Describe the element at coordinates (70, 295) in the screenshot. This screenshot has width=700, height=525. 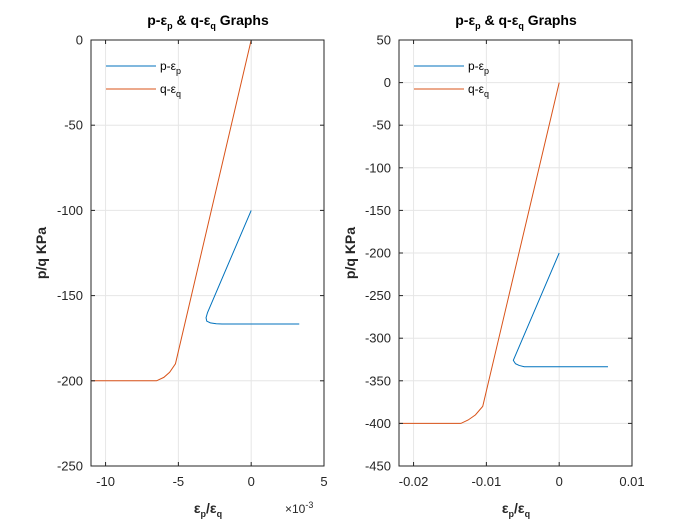
I see `chart-left-ytick-label-2: -150` at that location.